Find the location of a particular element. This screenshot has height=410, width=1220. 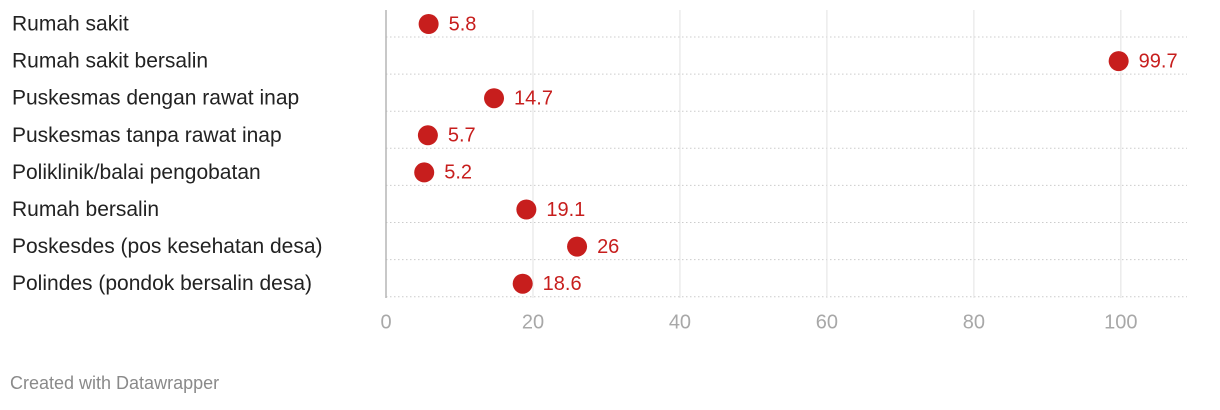

category-label: Puskesmas tanpa rawat inap is located at coordinates (147, 135).